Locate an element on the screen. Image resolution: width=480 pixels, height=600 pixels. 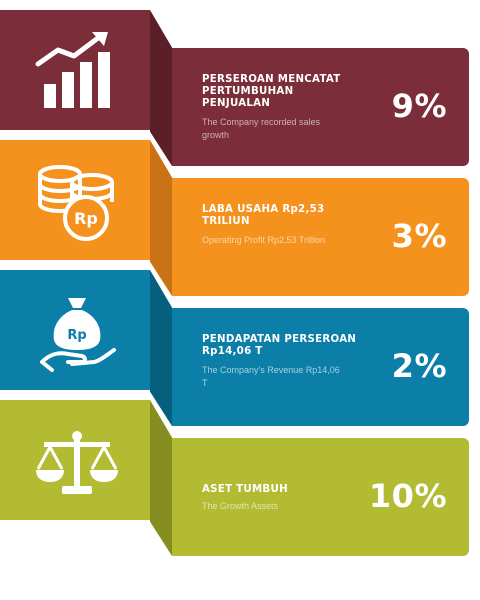
card-subtitle: The Growth Assets is located at coordinates (240, 506).